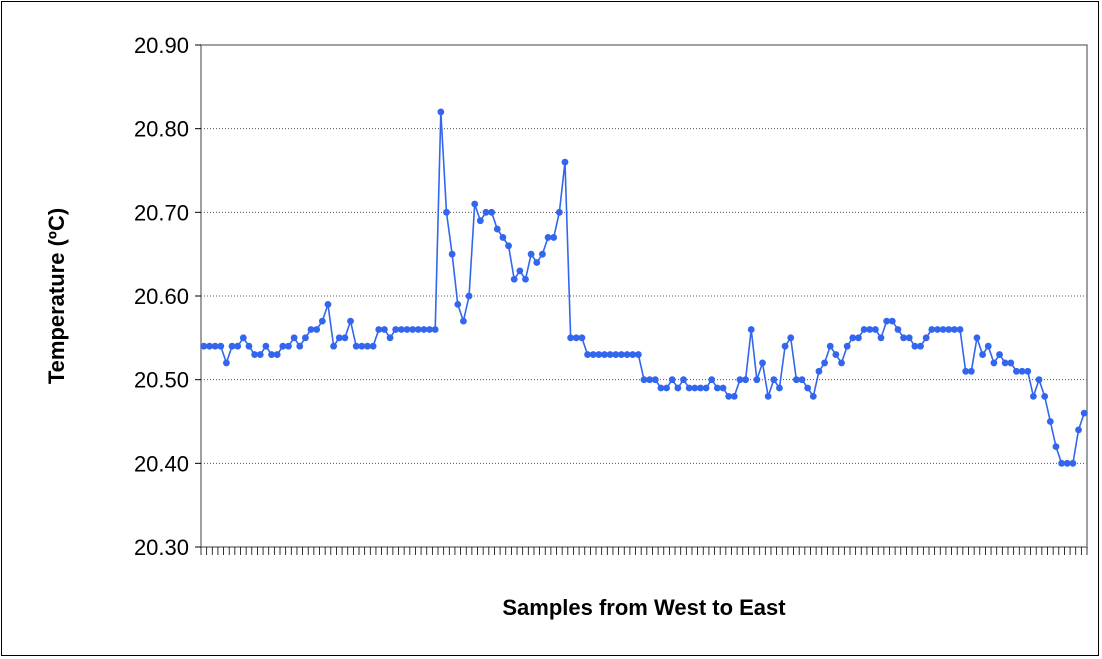 Image resolution: width=1102 pixels, height=659 pixels. I want to click on y-tick-label: 20.30, so click(161, 547).